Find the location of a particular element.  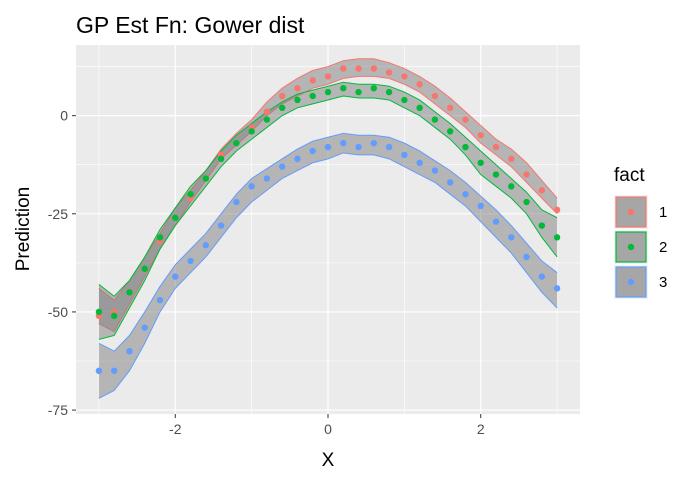

y-axis-ticks: -75 -50 -25 0 is located at coordinates (62, 263).